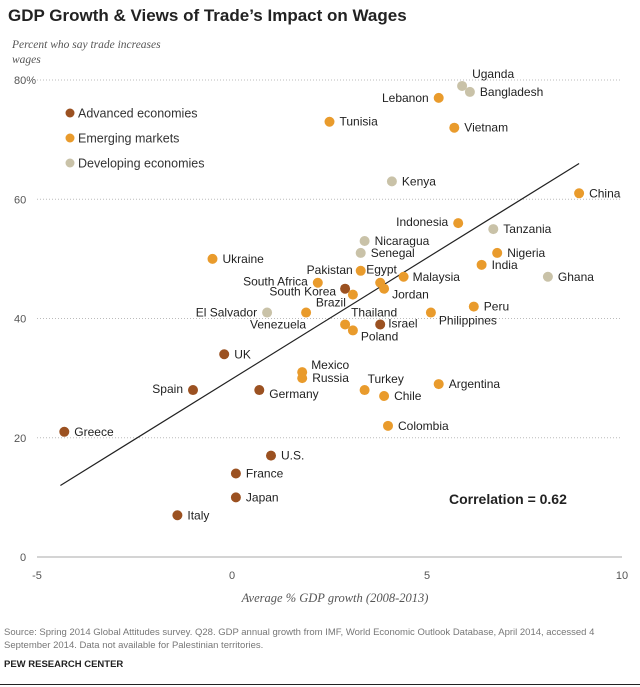 This screenshot has height=687, width=640. I want to click on bottom-rule, so click(320, 684).